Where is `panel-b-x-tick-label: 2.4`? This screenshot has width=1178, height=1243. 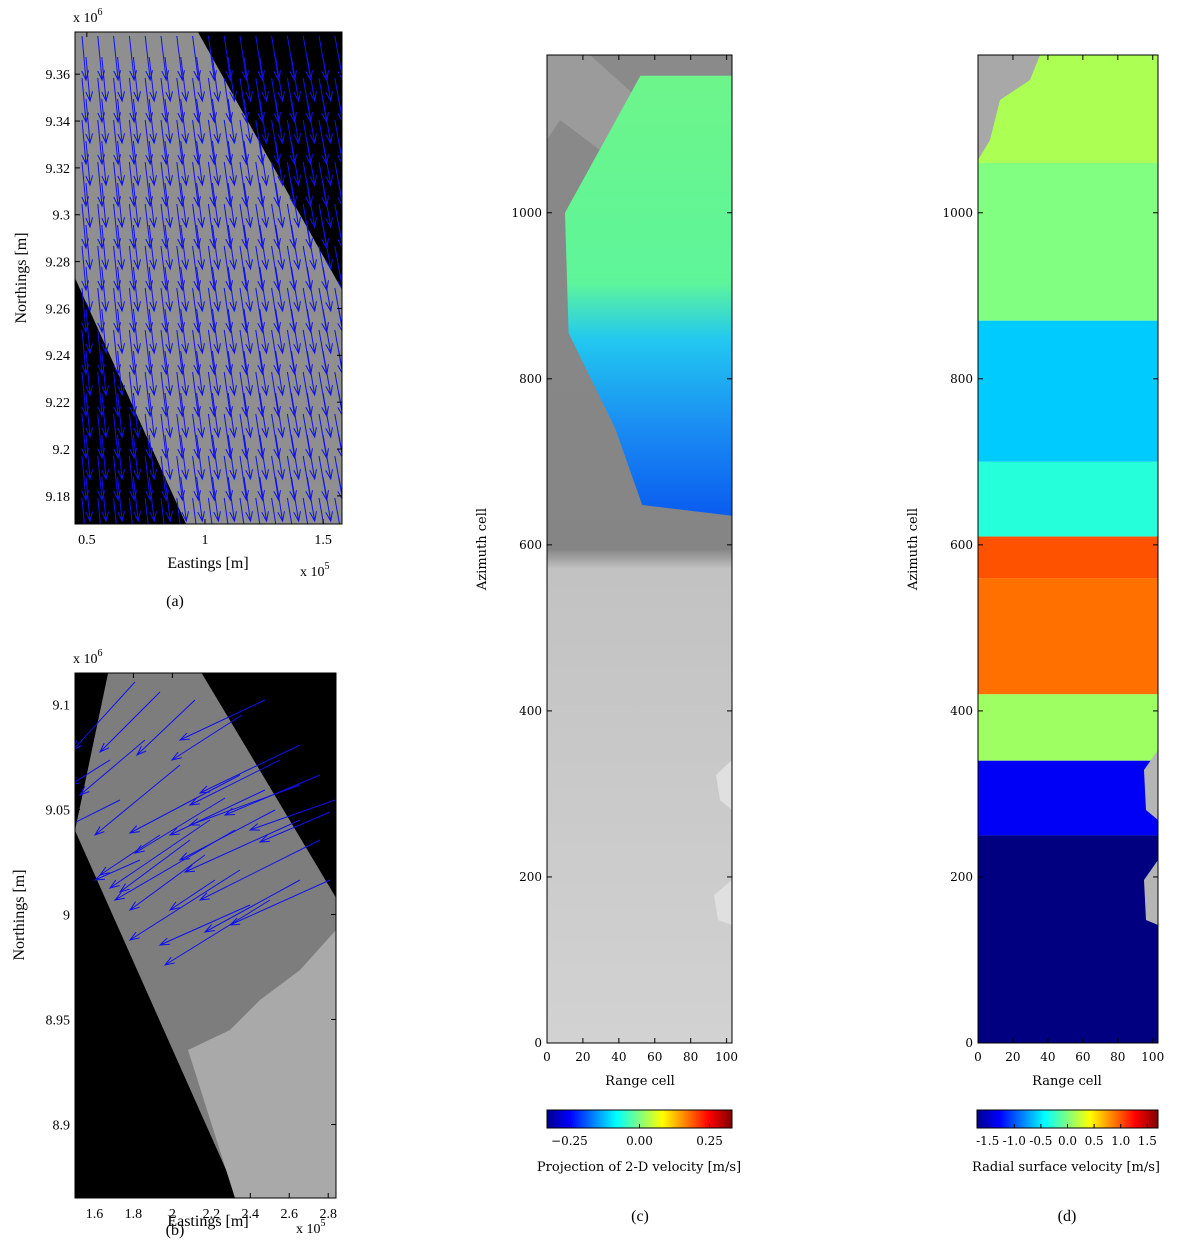
panel-b-x-tick-label: 2.4 is located at coordinates (251, 1214).